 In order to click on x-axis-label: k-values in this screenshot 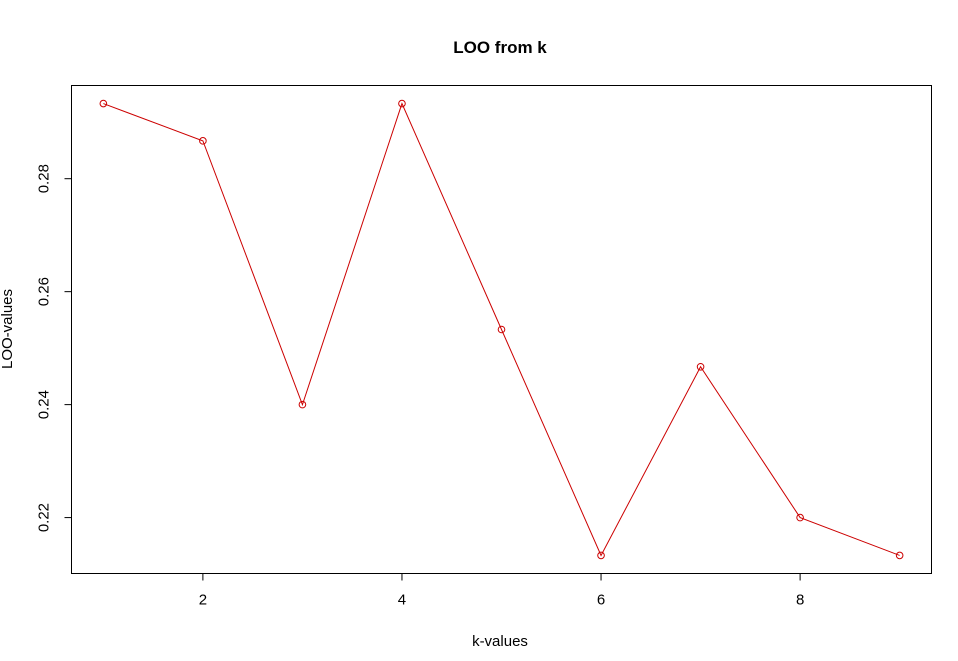, I will do `click(500, 641)`.